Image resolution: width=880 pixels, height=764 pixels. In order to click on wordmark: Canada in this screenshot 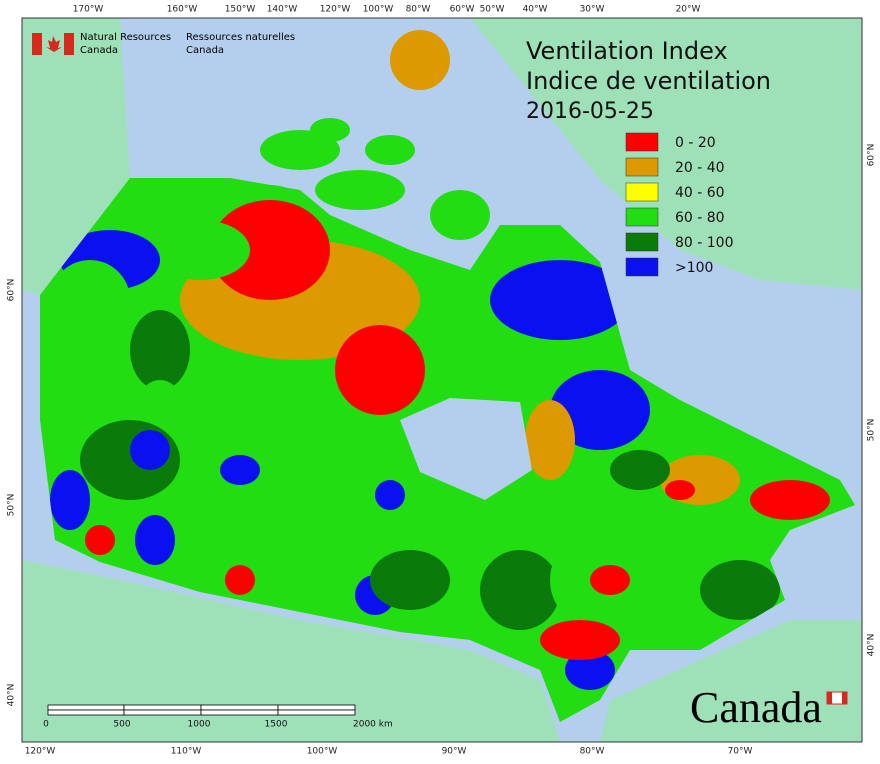, I will do `click(769, 707)`.